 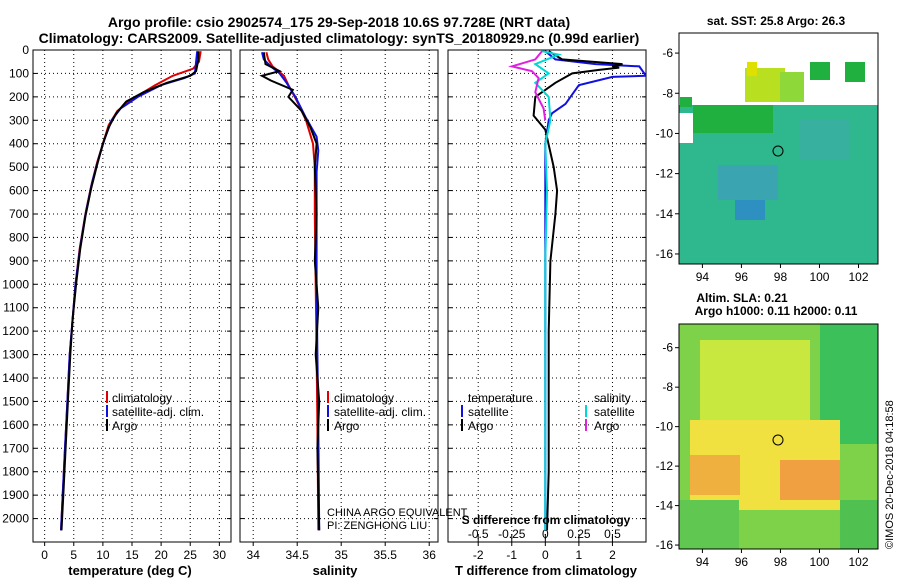 I want to click on legend-label-s-satellite: satellite, so click(x=614, y=412).